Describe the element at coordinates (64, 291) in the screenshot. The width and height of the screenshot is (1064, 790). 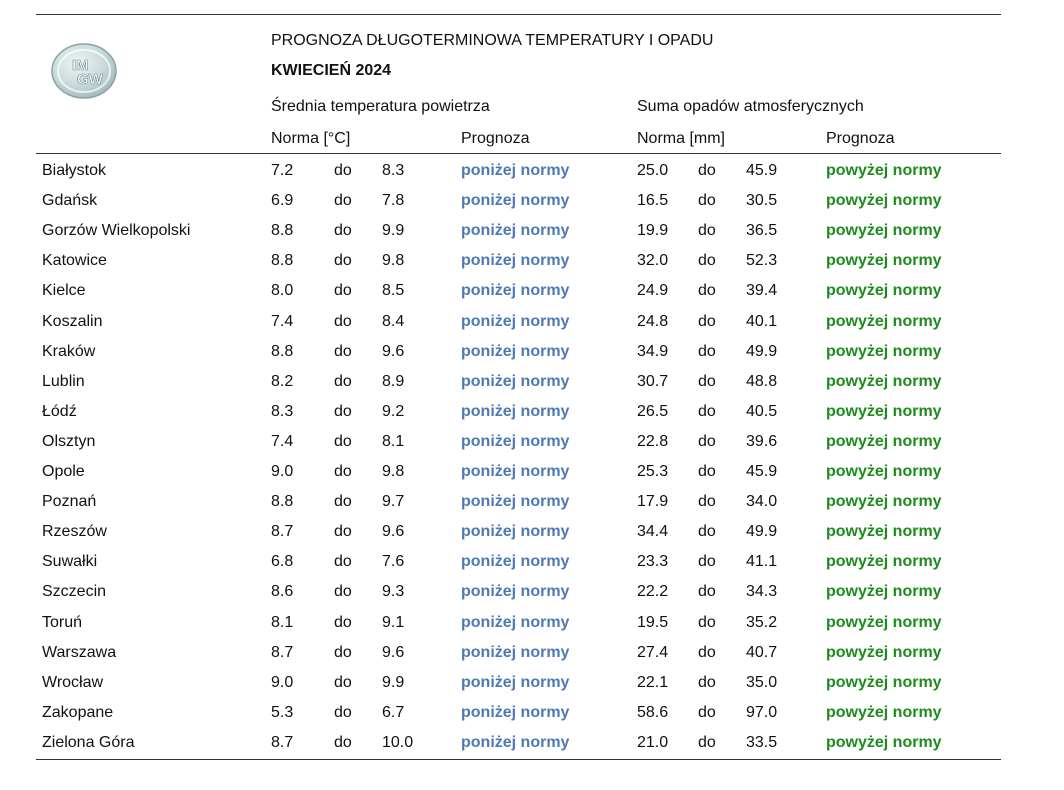
I see `city-name: Kielce` at that location.